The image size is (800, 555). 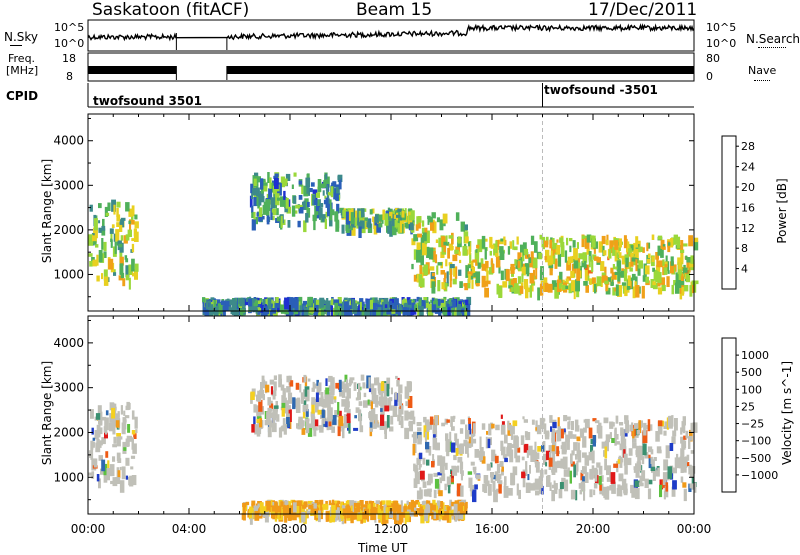 I want to click on beam-title: Beam 15, so click(x=394, y=10).